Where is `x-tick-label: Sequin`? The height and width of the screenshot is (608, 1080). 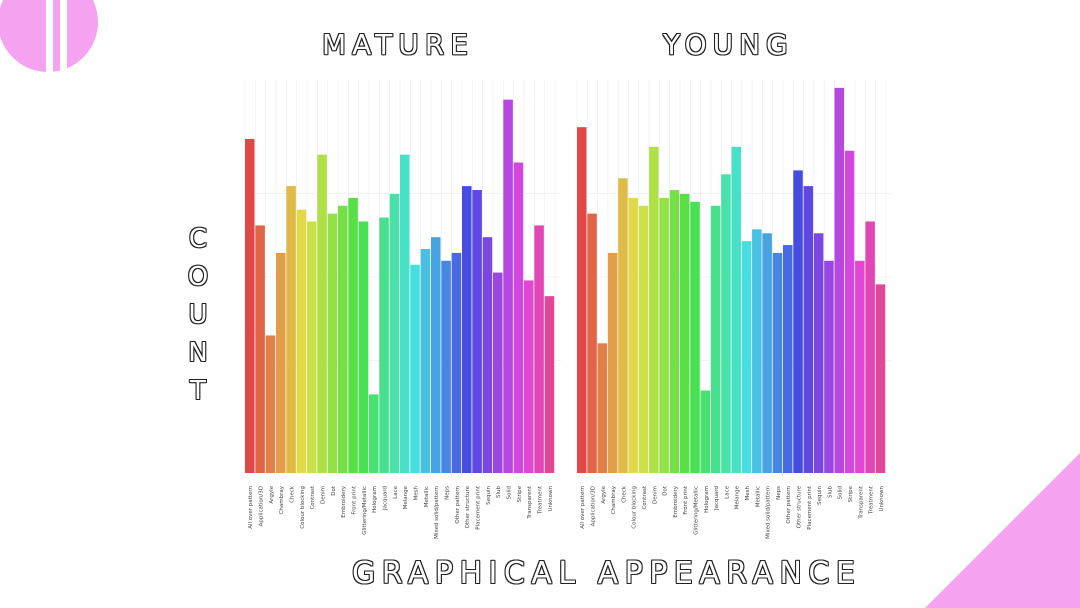
x-tick-label: Sequin is located at coordinates (489, 494).